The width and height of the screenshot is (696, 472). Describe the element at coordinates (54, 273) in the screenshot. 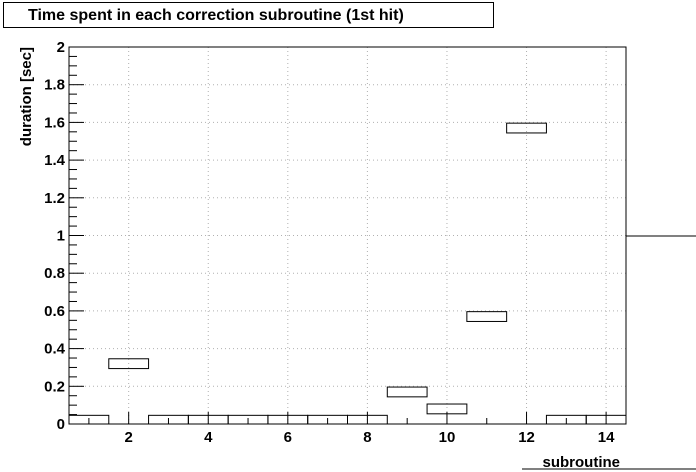

I see `y-tick-label: 0.8` at that location.